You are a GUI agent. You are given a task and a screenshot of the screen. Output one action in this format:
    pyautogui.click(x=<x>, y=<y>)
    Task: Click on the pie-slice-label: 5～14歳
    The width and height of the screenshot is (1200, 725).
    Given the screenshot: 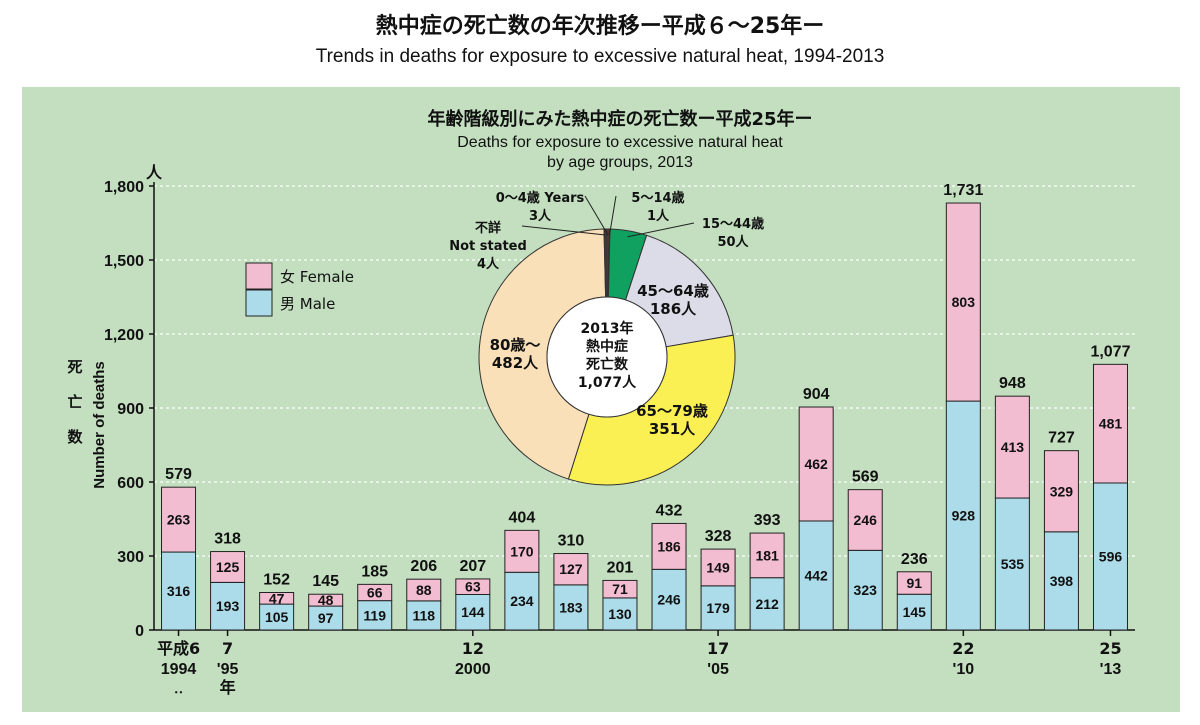 What is the action you would take?
    pyautogui.click(x=657, y=198)
    